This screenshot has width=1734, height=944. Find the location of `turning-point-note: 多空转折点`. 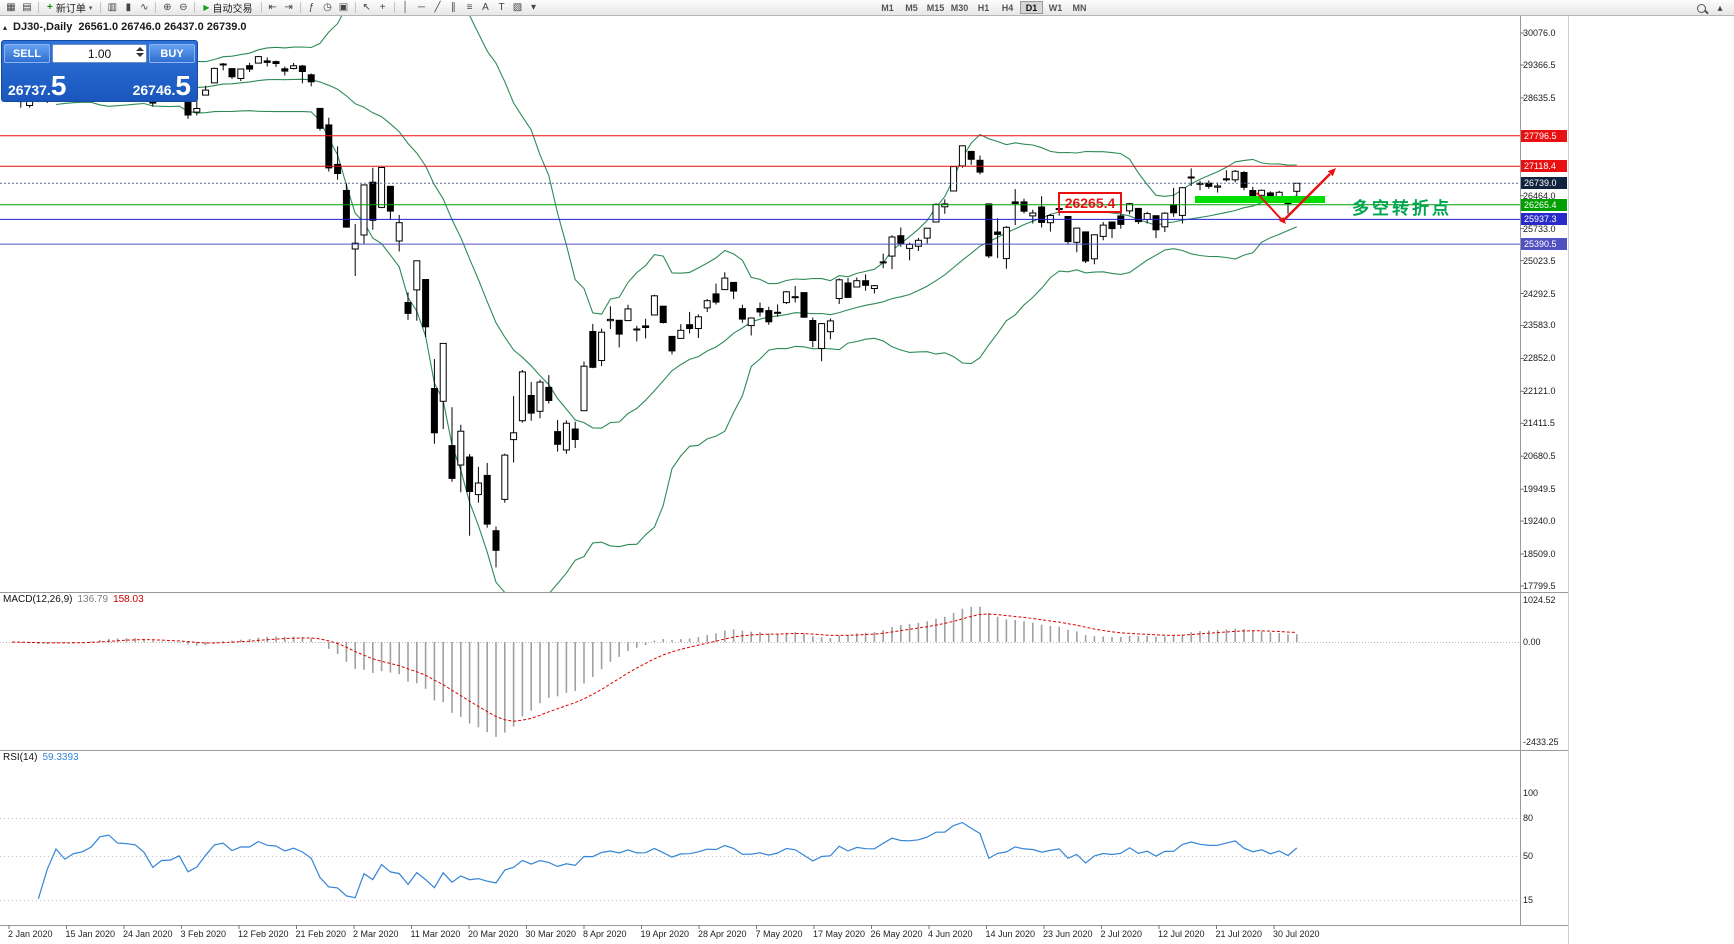

turning-point-note: 多空转折点 is located at coordinates (1402, 208).